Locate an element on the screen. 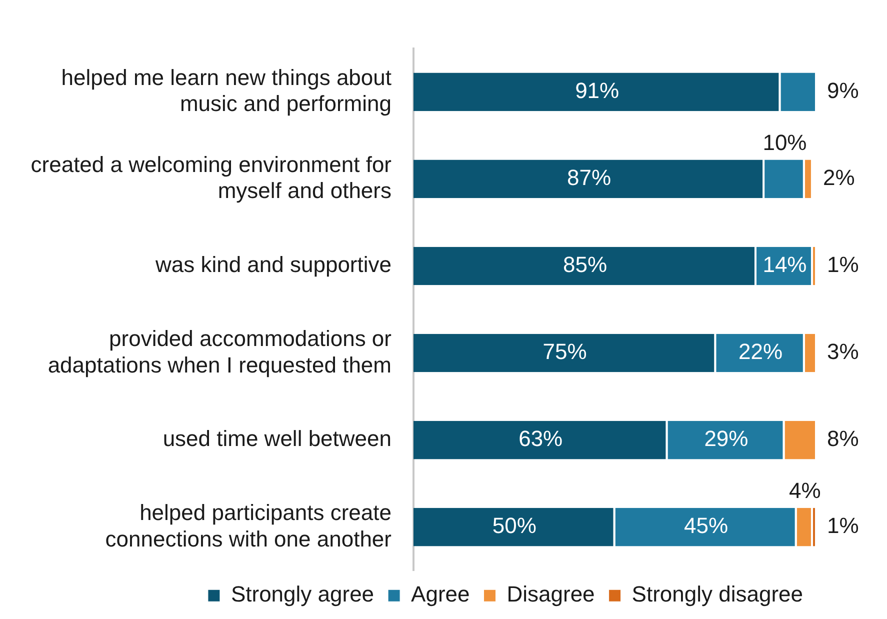  y-tick-label: created a welcoming environment for myself and others is located at coordinates (211, 178).